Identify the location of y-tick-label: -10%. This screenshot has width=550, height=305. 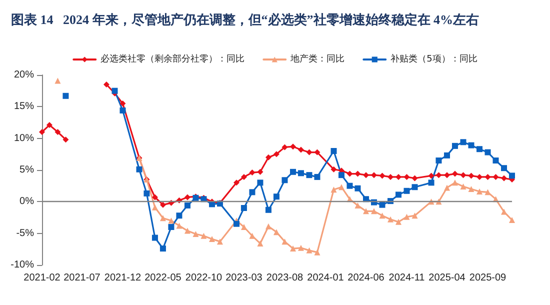
(22, 265).